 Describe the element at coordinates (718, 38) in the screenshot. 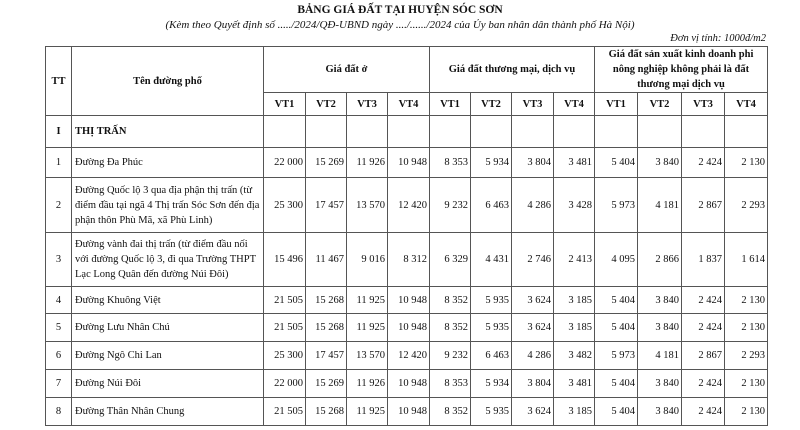

I see `unit-label: Đơn vị tính: 1000đ/m2` at that location.